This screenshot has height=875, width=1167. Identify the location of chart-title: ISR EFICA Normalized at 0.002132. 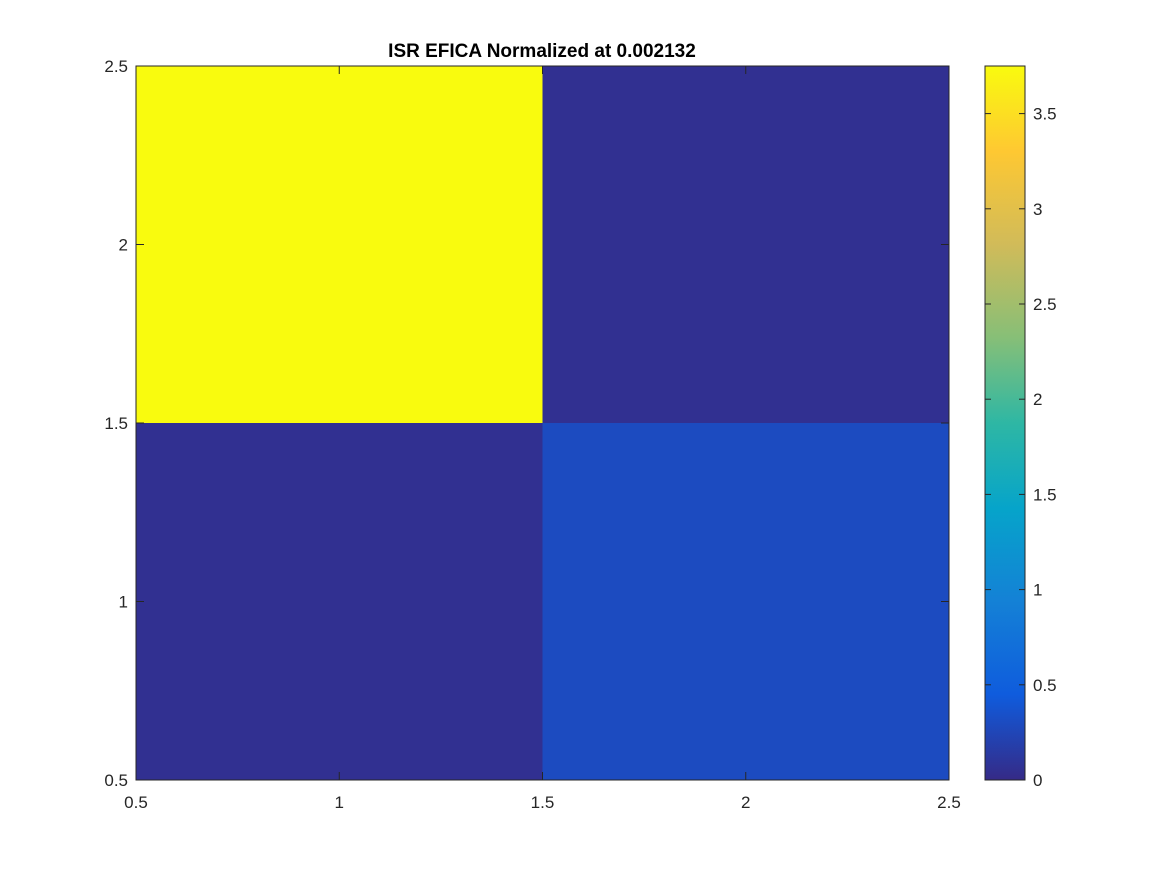
(542, 51).